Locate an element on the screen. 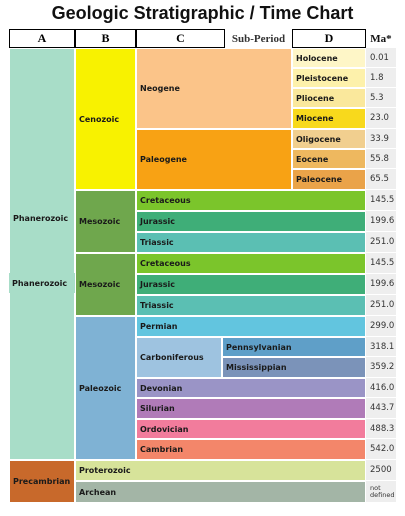 The width and height of the screenshot is (405, 516). ma-value: 488.3 is located at coordinates (381, 429).